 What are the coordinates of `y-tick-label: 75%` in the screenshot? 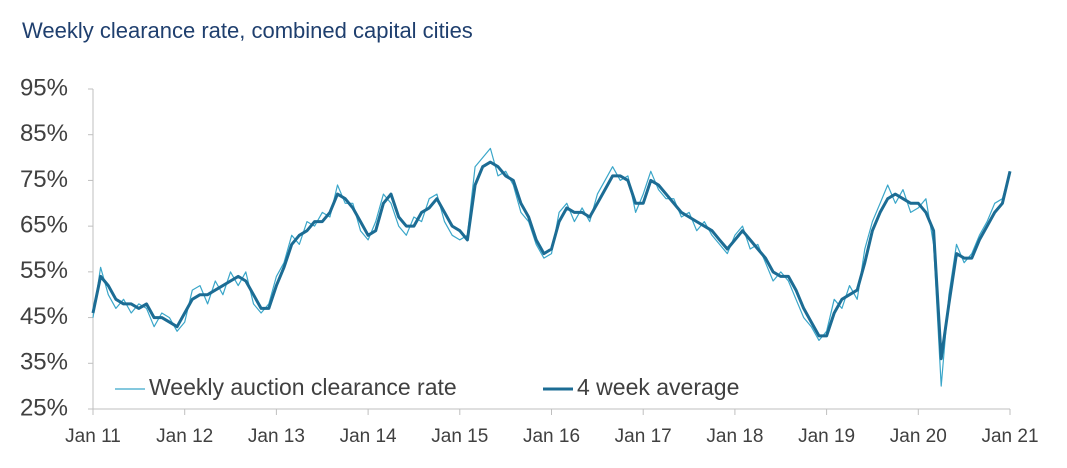 It's located at (44, 179).